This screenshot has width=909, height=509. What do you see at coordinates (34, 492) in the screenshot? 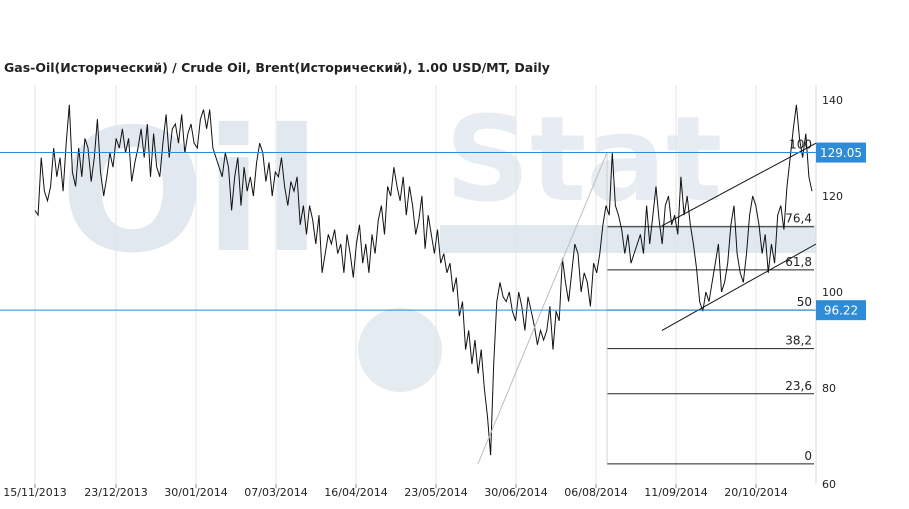
I see `x-tick-label-0: 15/11/2013` at bounding box center [34, 492].